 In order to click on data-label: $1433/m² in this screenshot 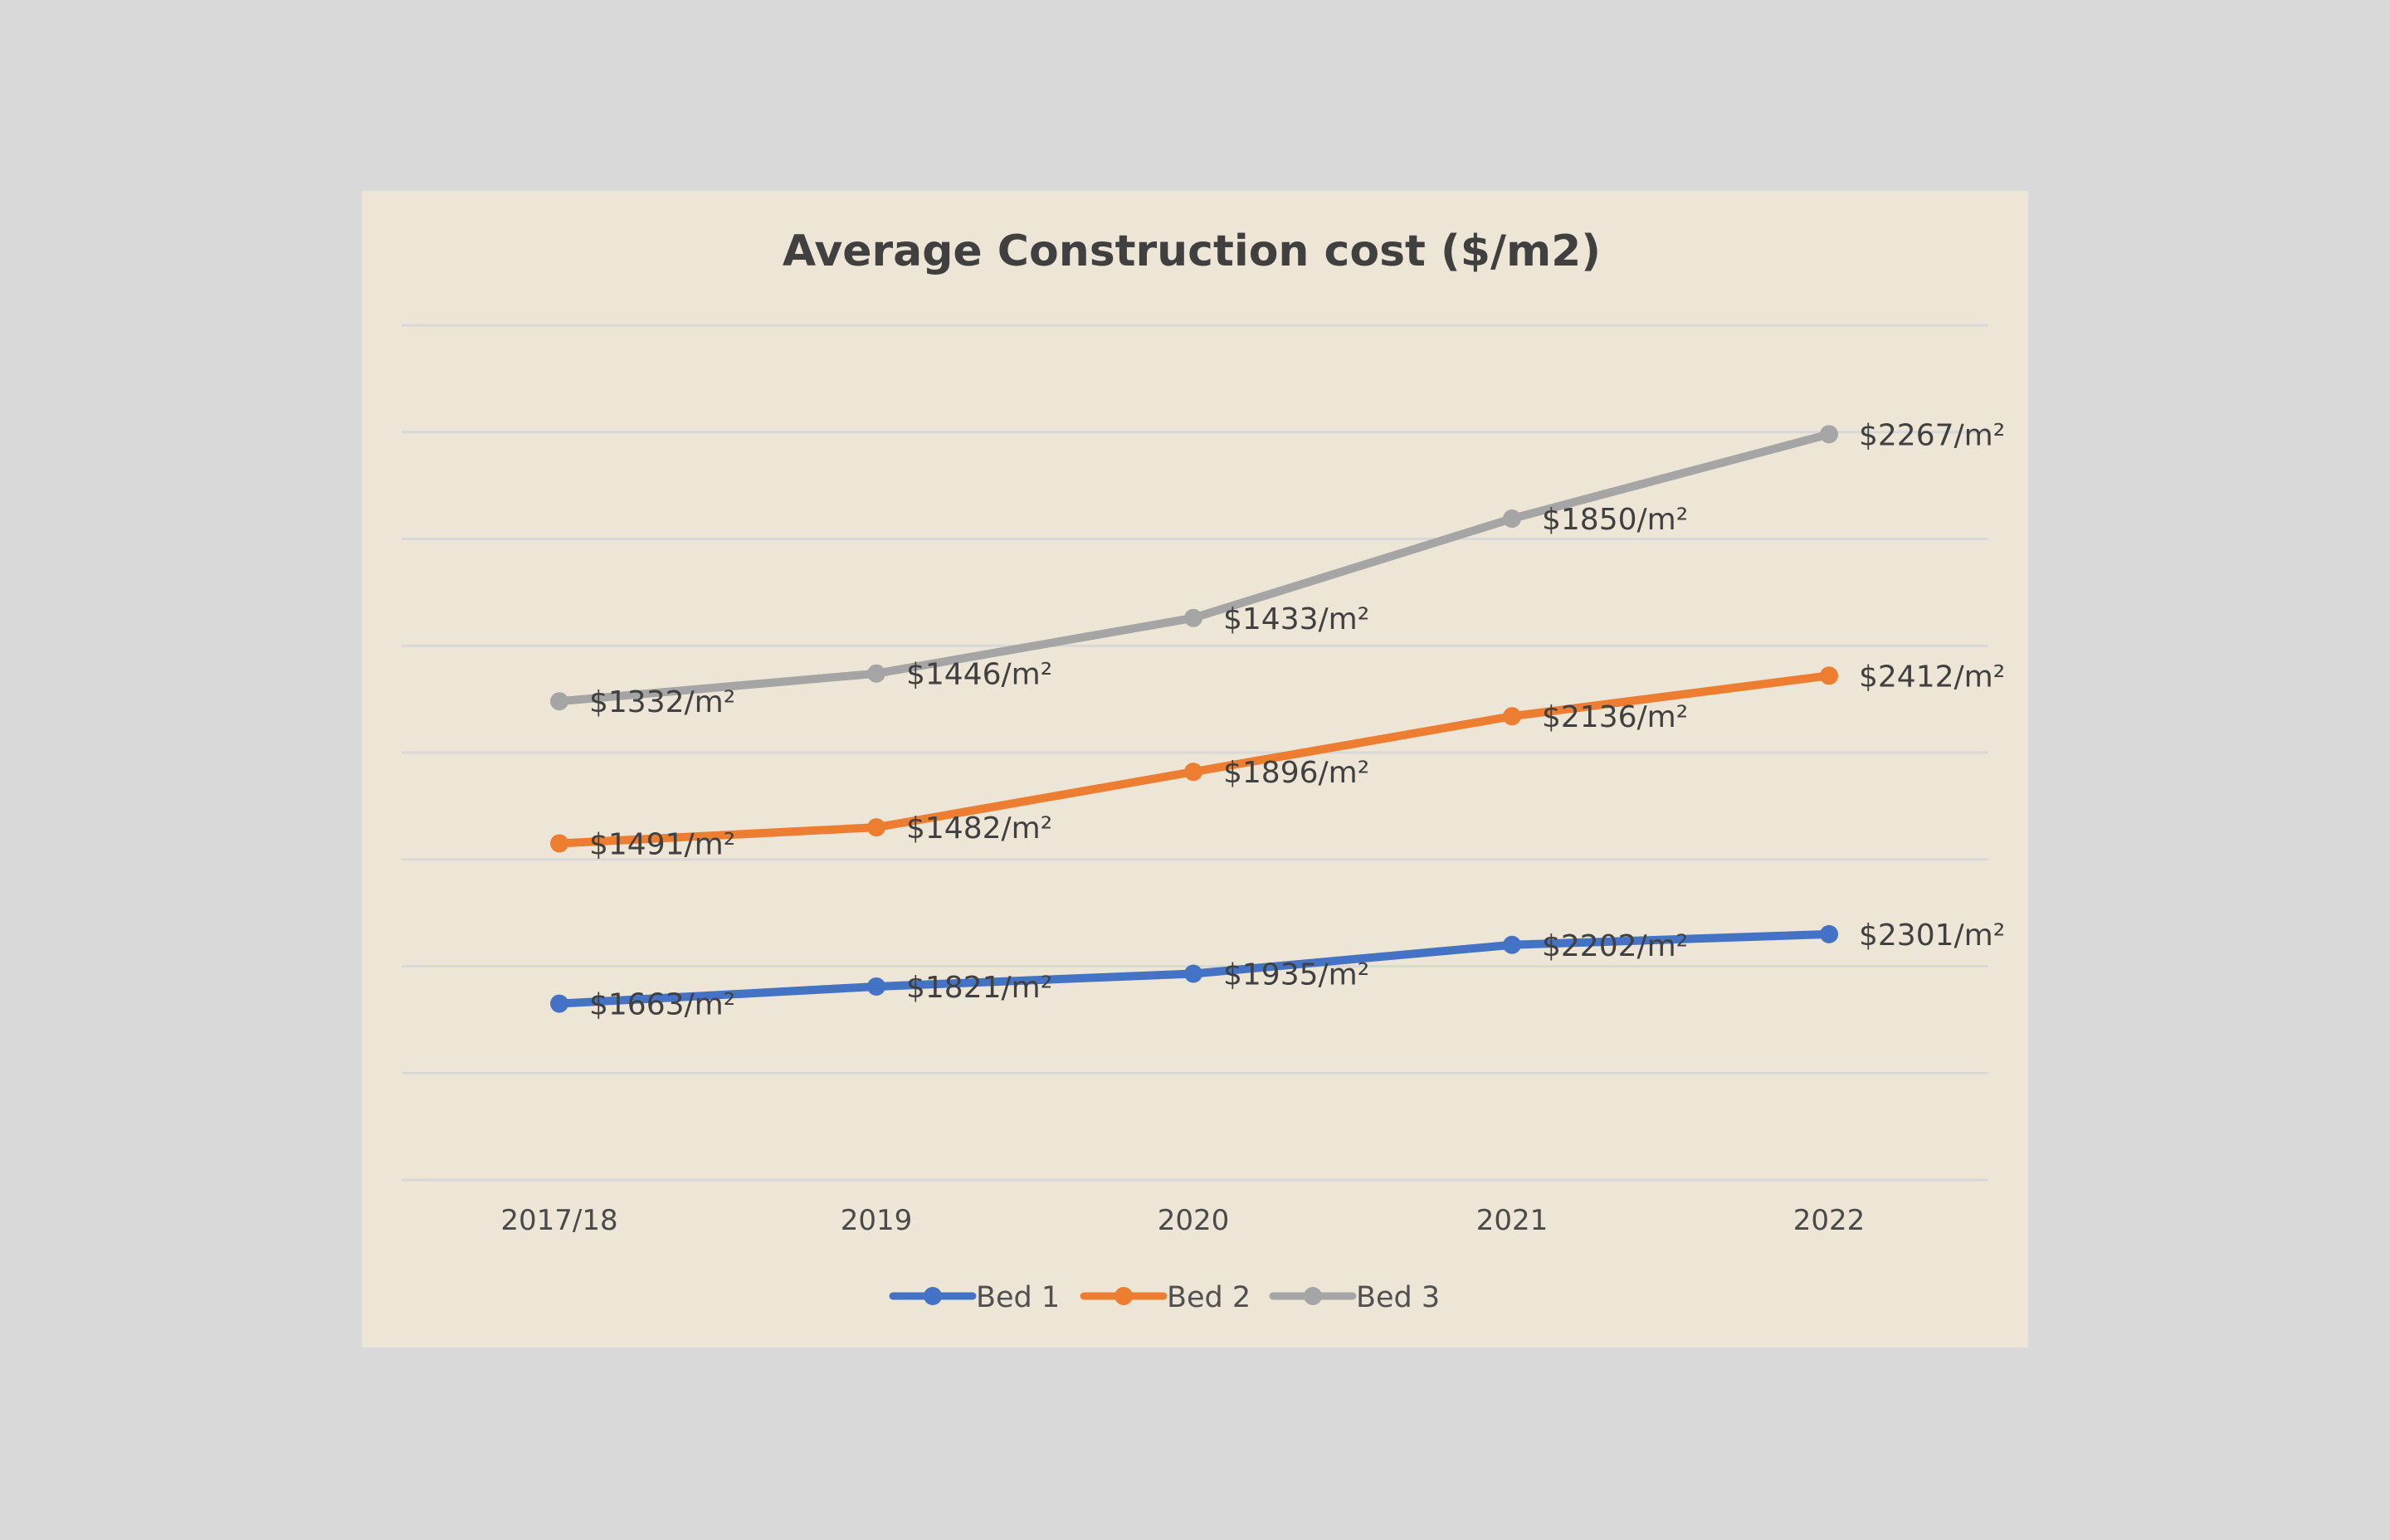, I will do `click(1296, 619)`.